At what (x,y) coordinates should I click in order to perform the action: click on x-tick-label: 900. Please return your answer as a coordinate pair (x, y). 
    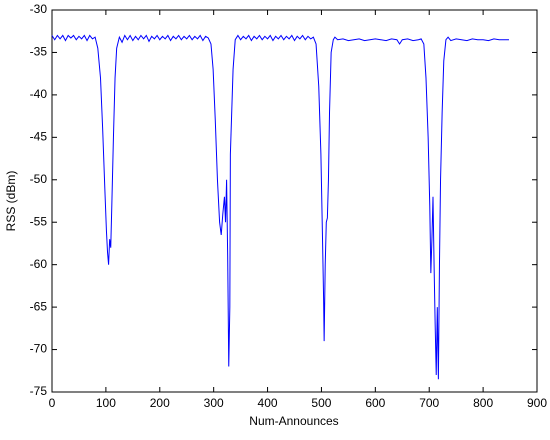
    Looking at the image, I should click on (537, 403).